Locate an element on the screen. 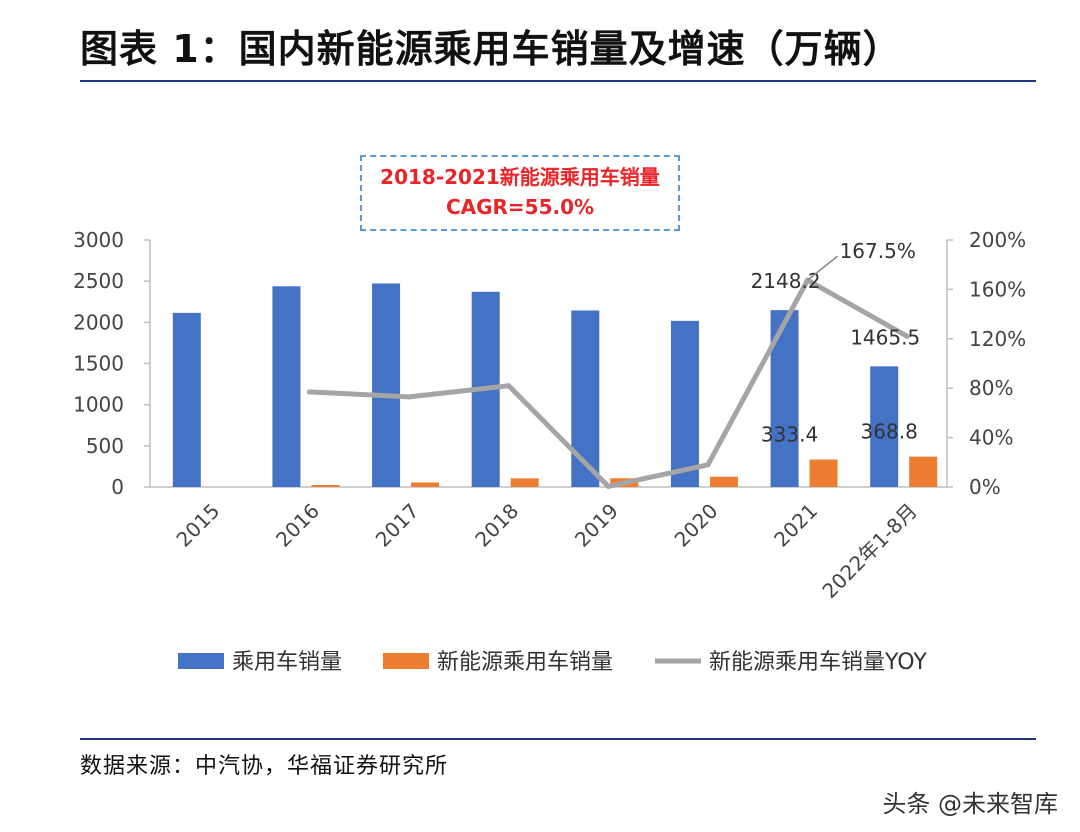  data-label: 2148.2 is located at coordinates (786, 281).